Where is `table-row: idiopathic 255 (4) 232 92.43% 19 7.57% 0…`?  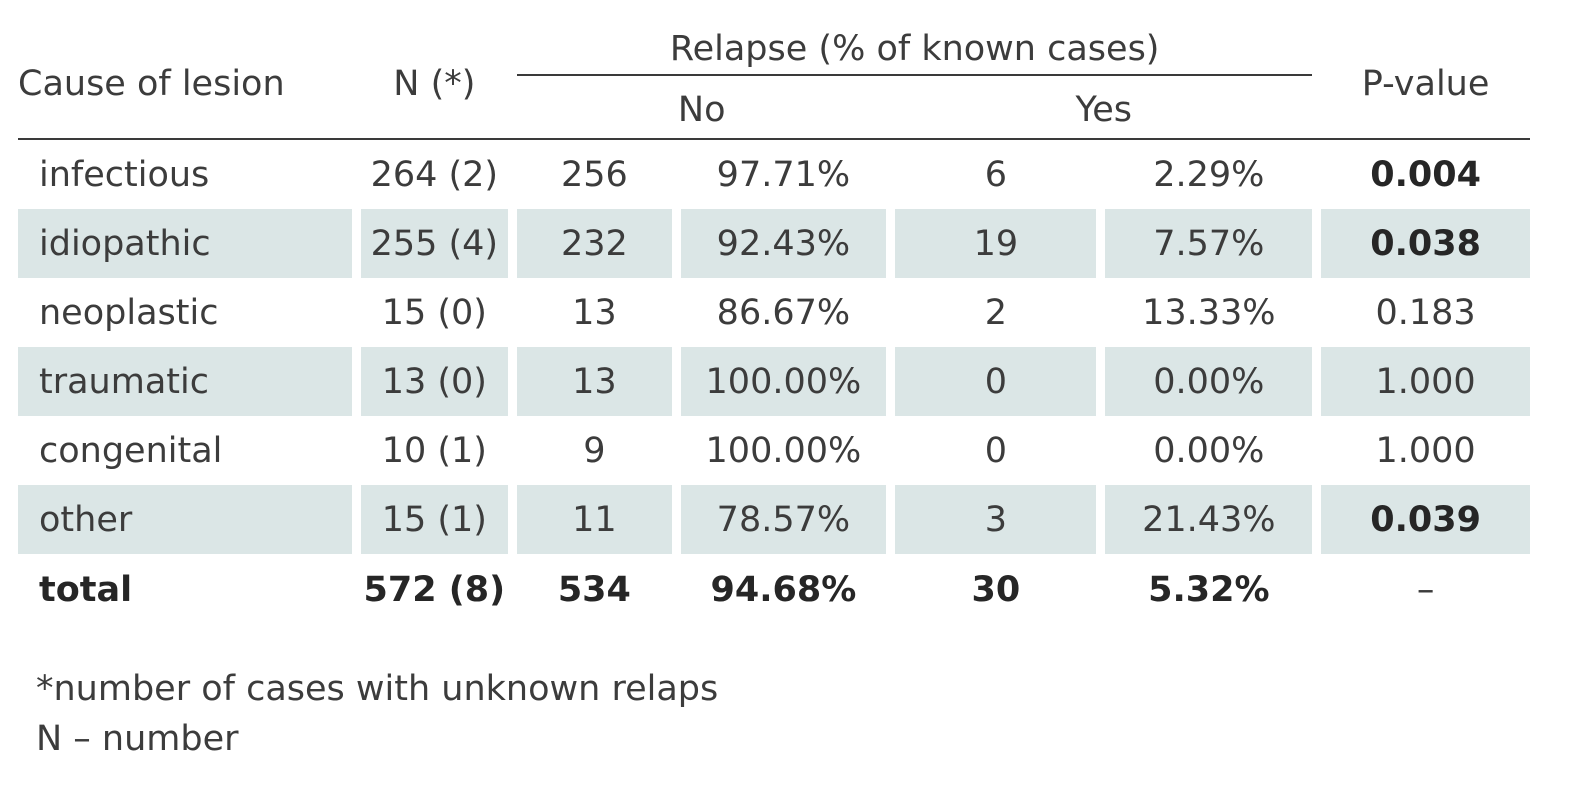 table-row: idiopathic 255 (4) 232 92.43% 19 7.57% 0… is located at coordinates (774, 243).